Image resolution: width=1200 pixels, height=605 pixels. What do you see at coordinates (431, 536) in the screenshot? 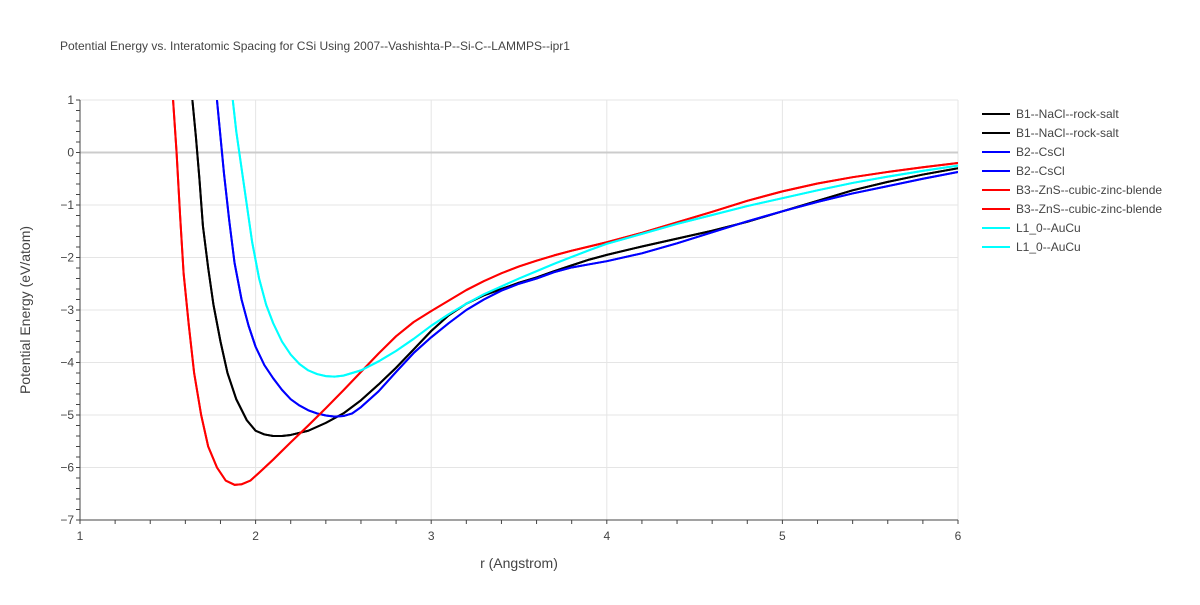
I see `x-tick-label: 3` at bounding box center [431, 536].